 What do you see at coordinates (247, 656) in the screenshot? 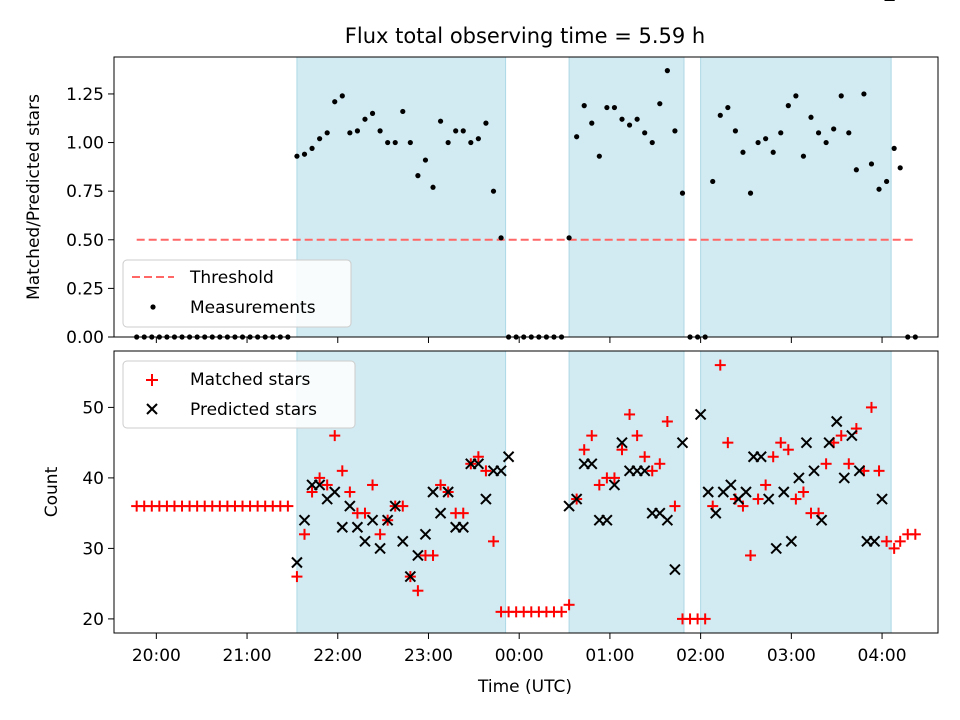
I see `x-tick-label: 21:00` at bounding box center [247, 656].